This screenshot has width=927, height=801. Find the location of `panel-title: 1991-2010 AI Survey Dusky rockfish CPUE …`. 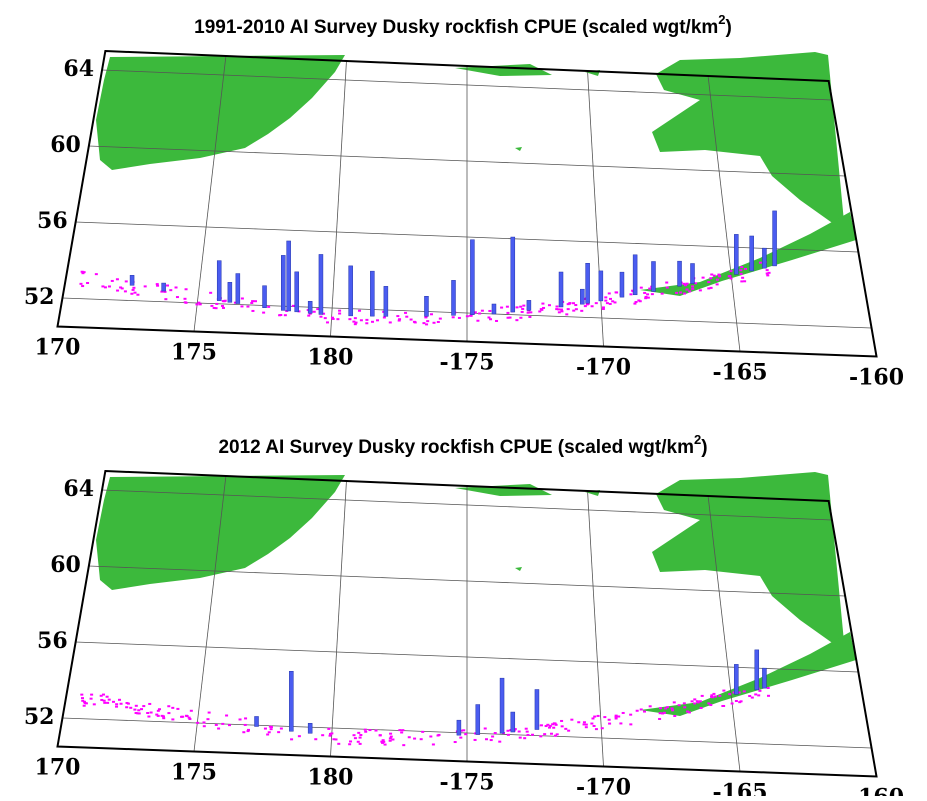

panel-title: 1991-2010 AI Survey Dusky rockfish CPUE … is located at coordinates (463, 25).